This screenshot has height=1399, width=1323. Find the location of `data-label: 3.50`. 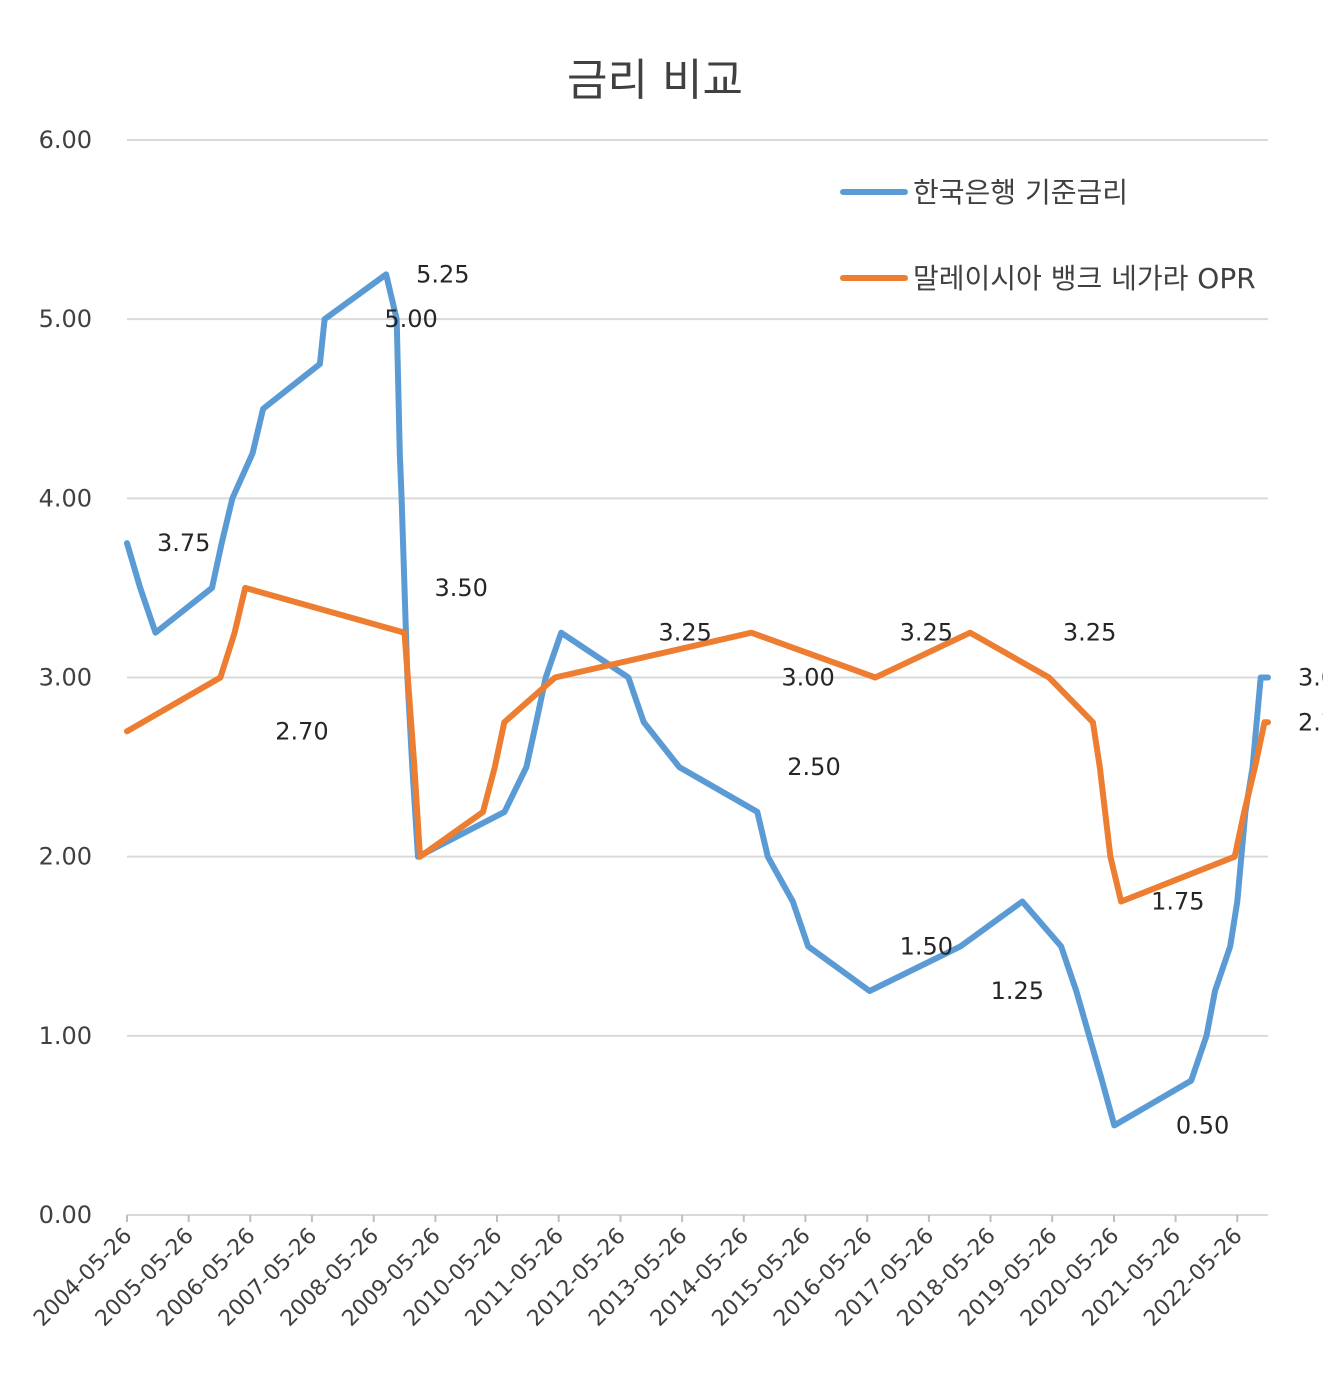

data-label: 3.50 is located at coordinates (460, 588).